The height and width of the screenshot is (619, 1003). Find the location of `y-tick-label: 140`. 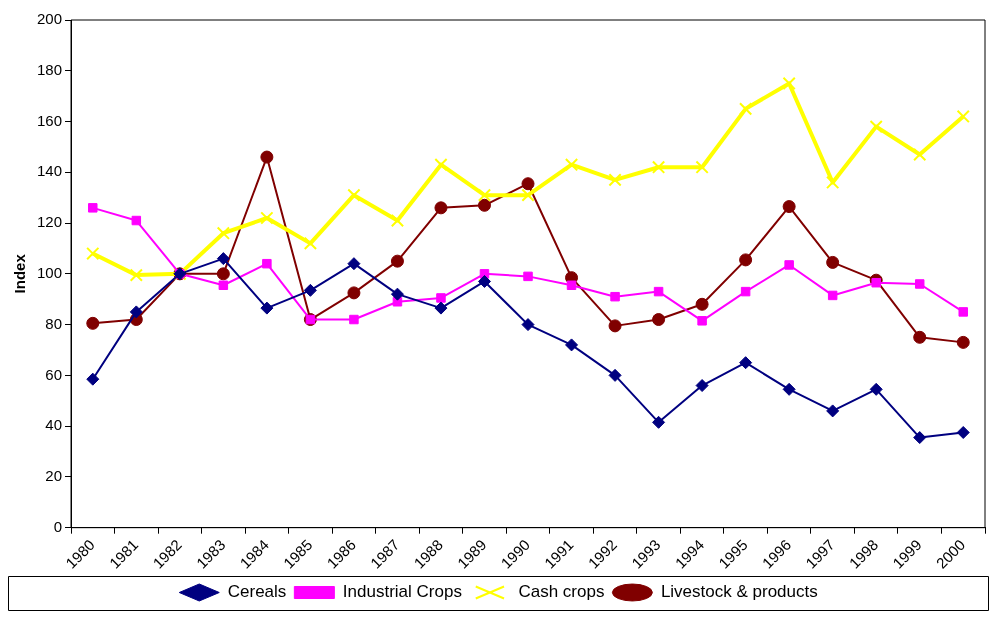

y-tick-label: 140 is located at coordinates (50, 171).